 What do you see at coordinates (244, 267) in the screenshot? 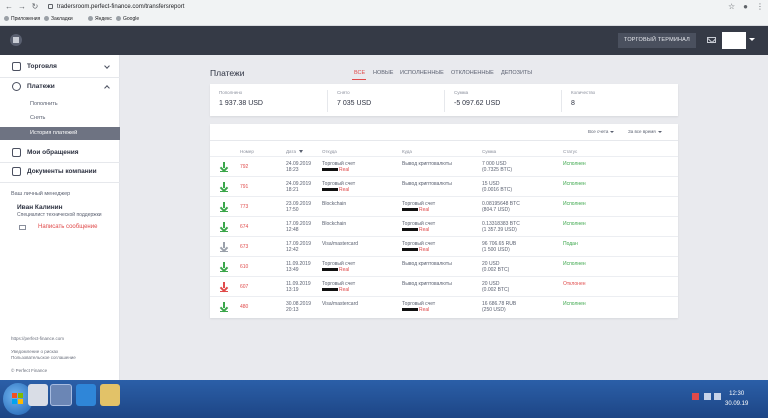
I see `payment-number: 610` at bounding box center [244, 267].